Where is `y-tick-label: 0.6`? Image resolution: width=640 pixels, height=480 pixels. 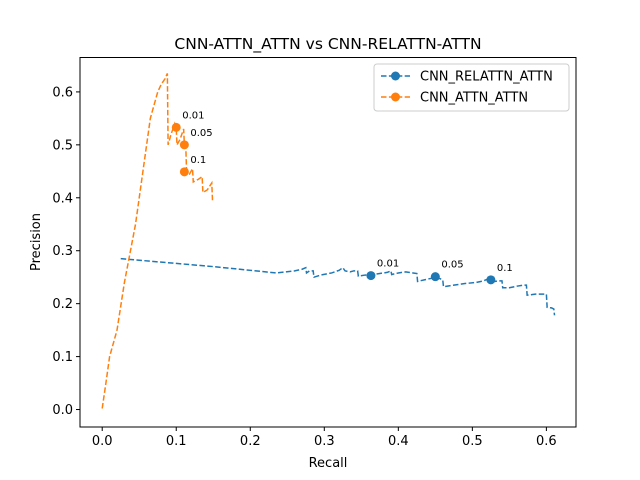
y-tick-label: 0.6 is located at coordinates (62, 92).